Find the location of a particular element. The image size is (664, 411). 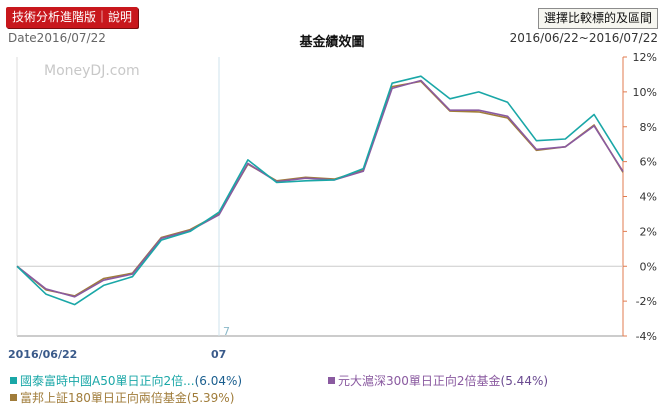

tech-analysis-button: 技術分析進階版｜說明 is located at coordinates (72, 17).